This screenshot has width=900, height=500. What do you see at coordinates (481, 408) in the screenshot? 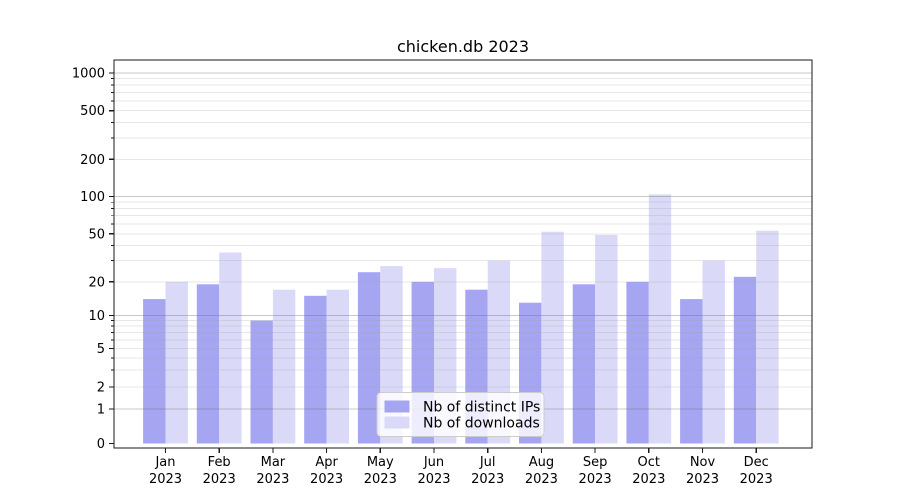
I see `legend-label-distinct-ips: Nb of distinct IPs` at bounding box center [481, 408].